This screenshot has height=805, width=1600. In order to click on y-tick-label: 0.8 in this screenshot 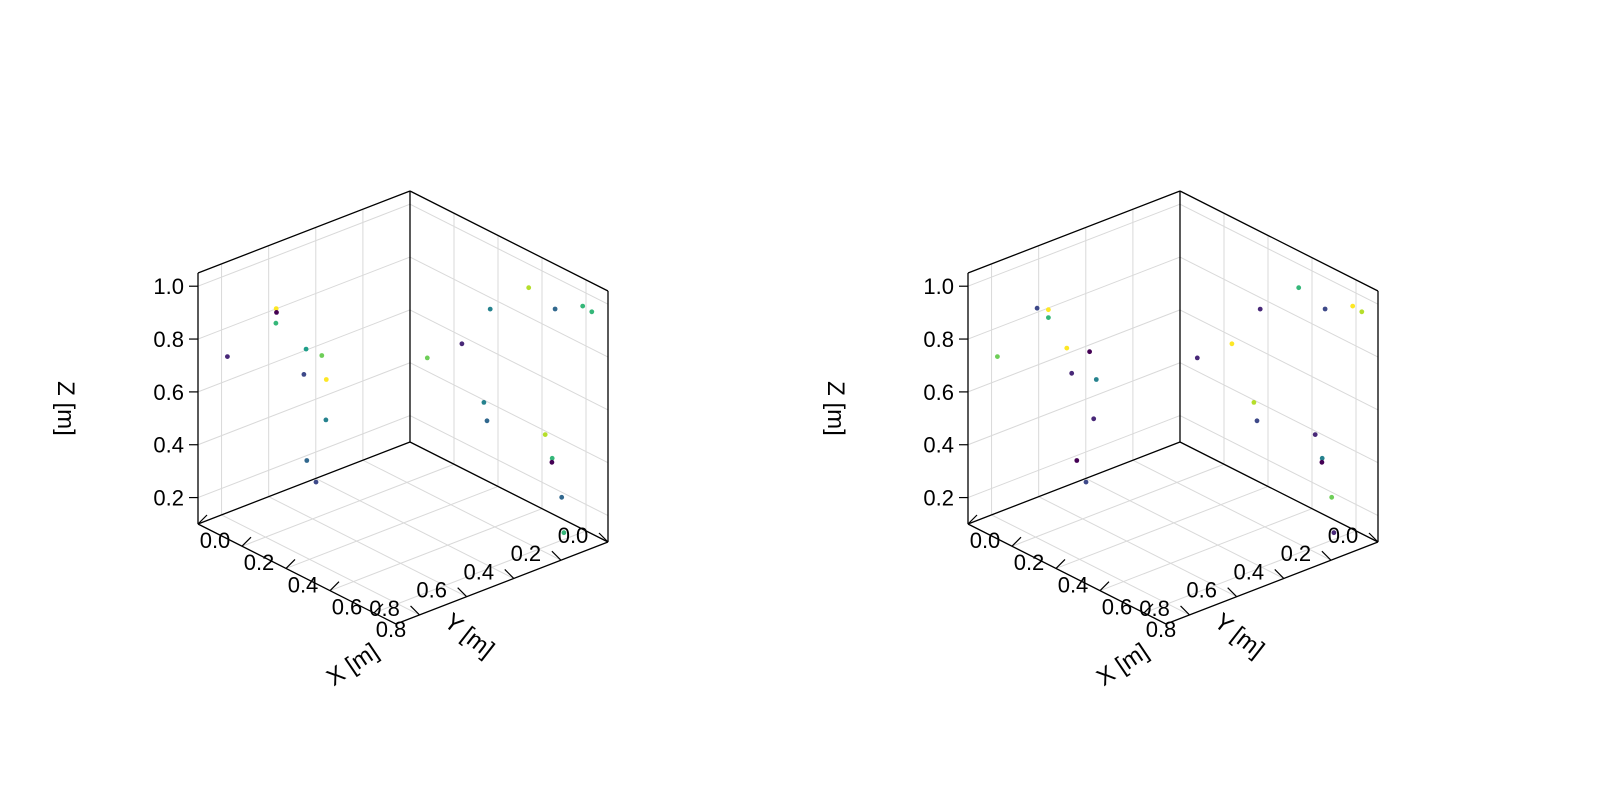, I will do `click(384, 608)`.